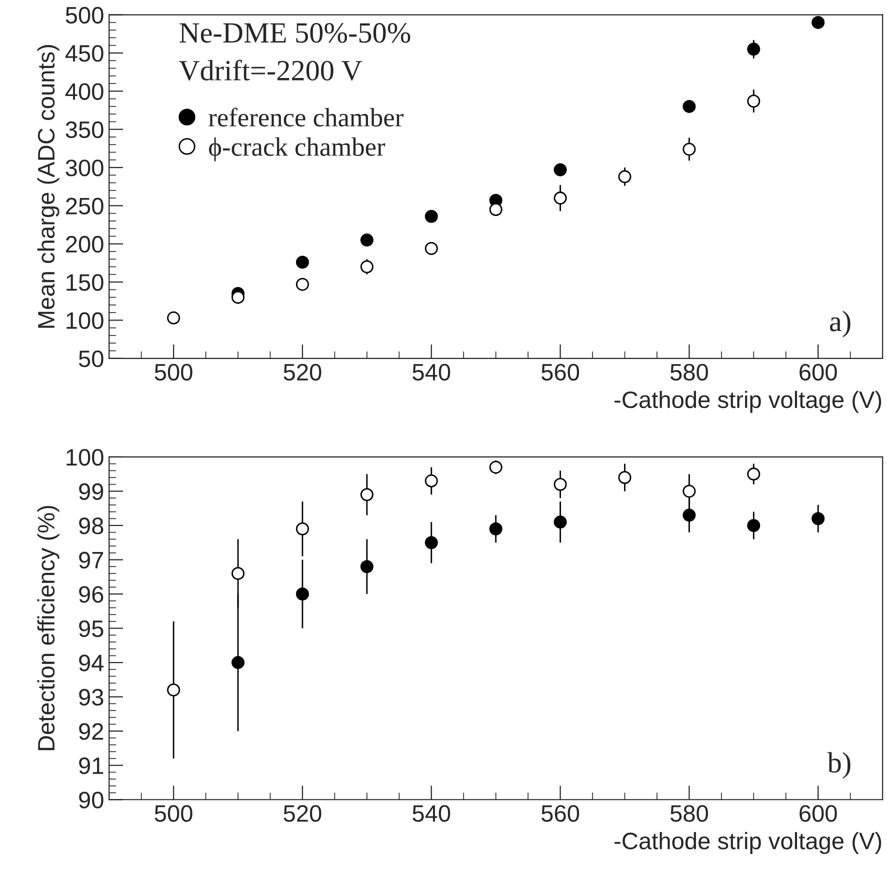 The width and height of the screenshot is (887, 872). What do you see at coordinates (85, 282) in the screenshot?
I see `y-tick-label: 150` at bounding box center [85, 282].